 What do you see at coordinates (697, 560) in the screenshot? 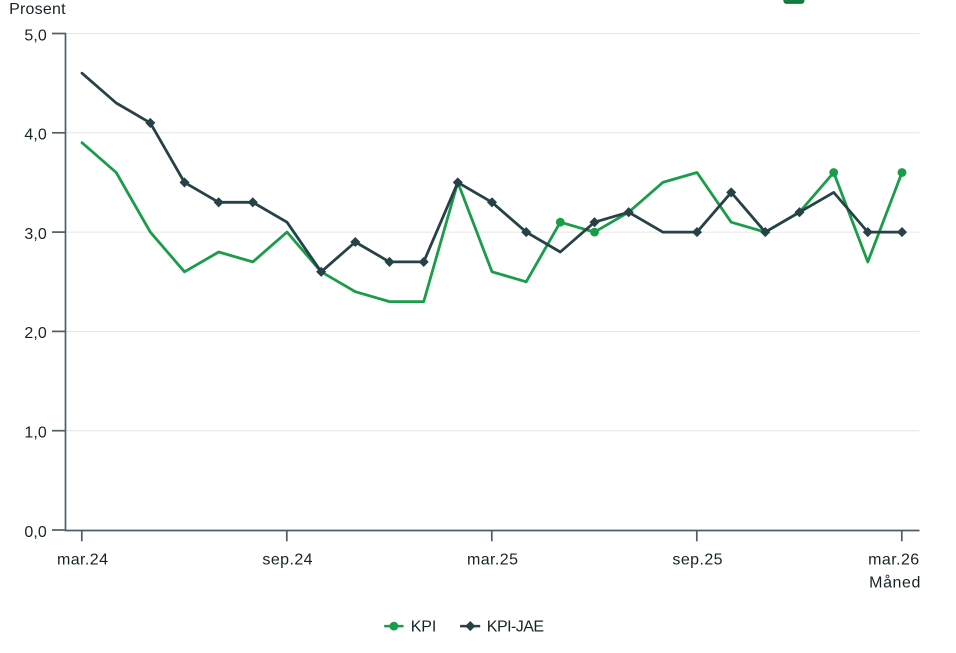
I see `svg-text: sep.25` at bounding box center [697, 560].